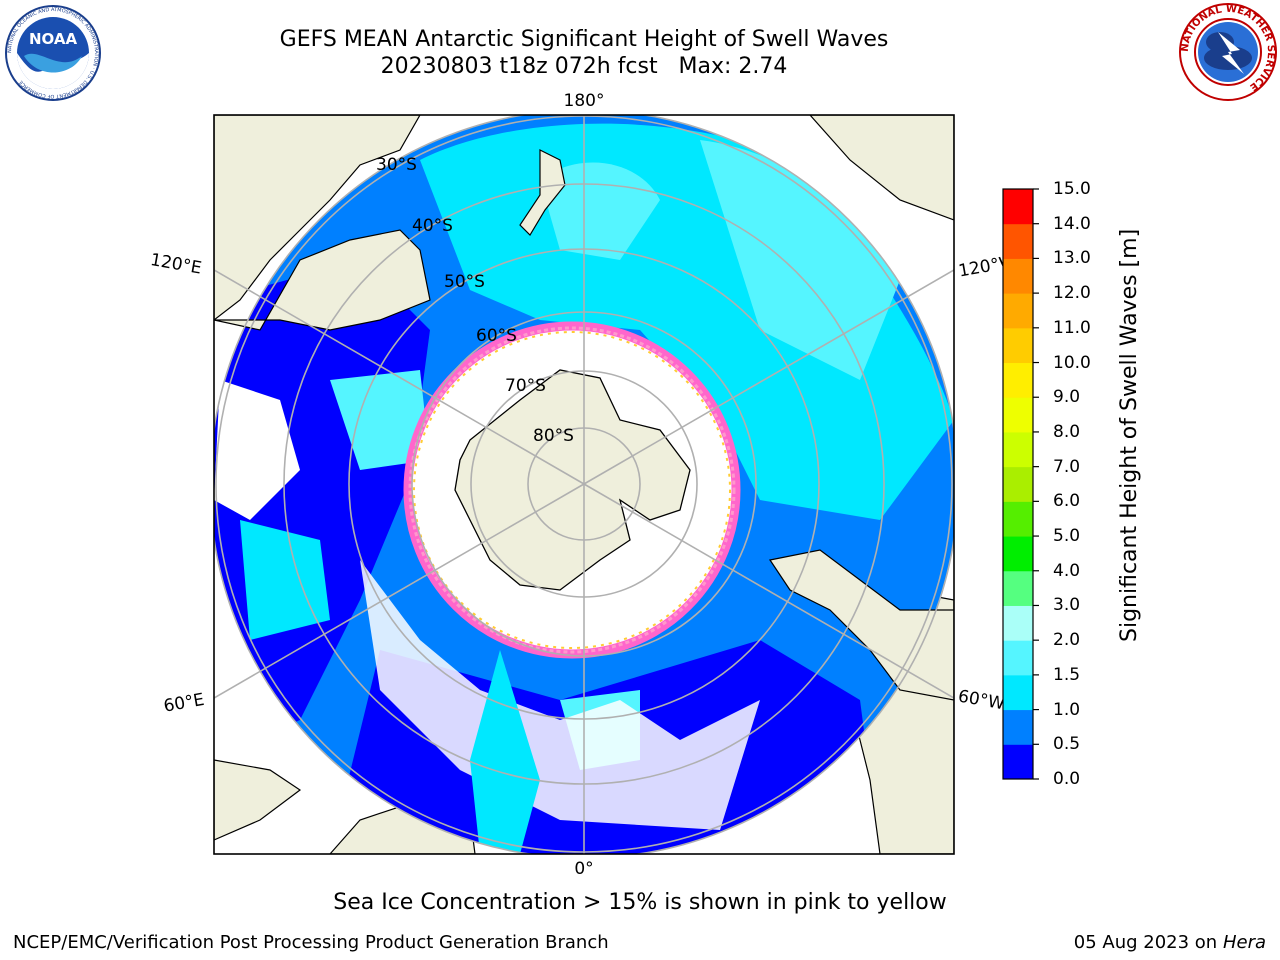 This screenshot has height=960, width=1280. What do you see at coordinates (800, 260) in the screenshot?
I see `swell-band-north` at bounding box center [800, 260].